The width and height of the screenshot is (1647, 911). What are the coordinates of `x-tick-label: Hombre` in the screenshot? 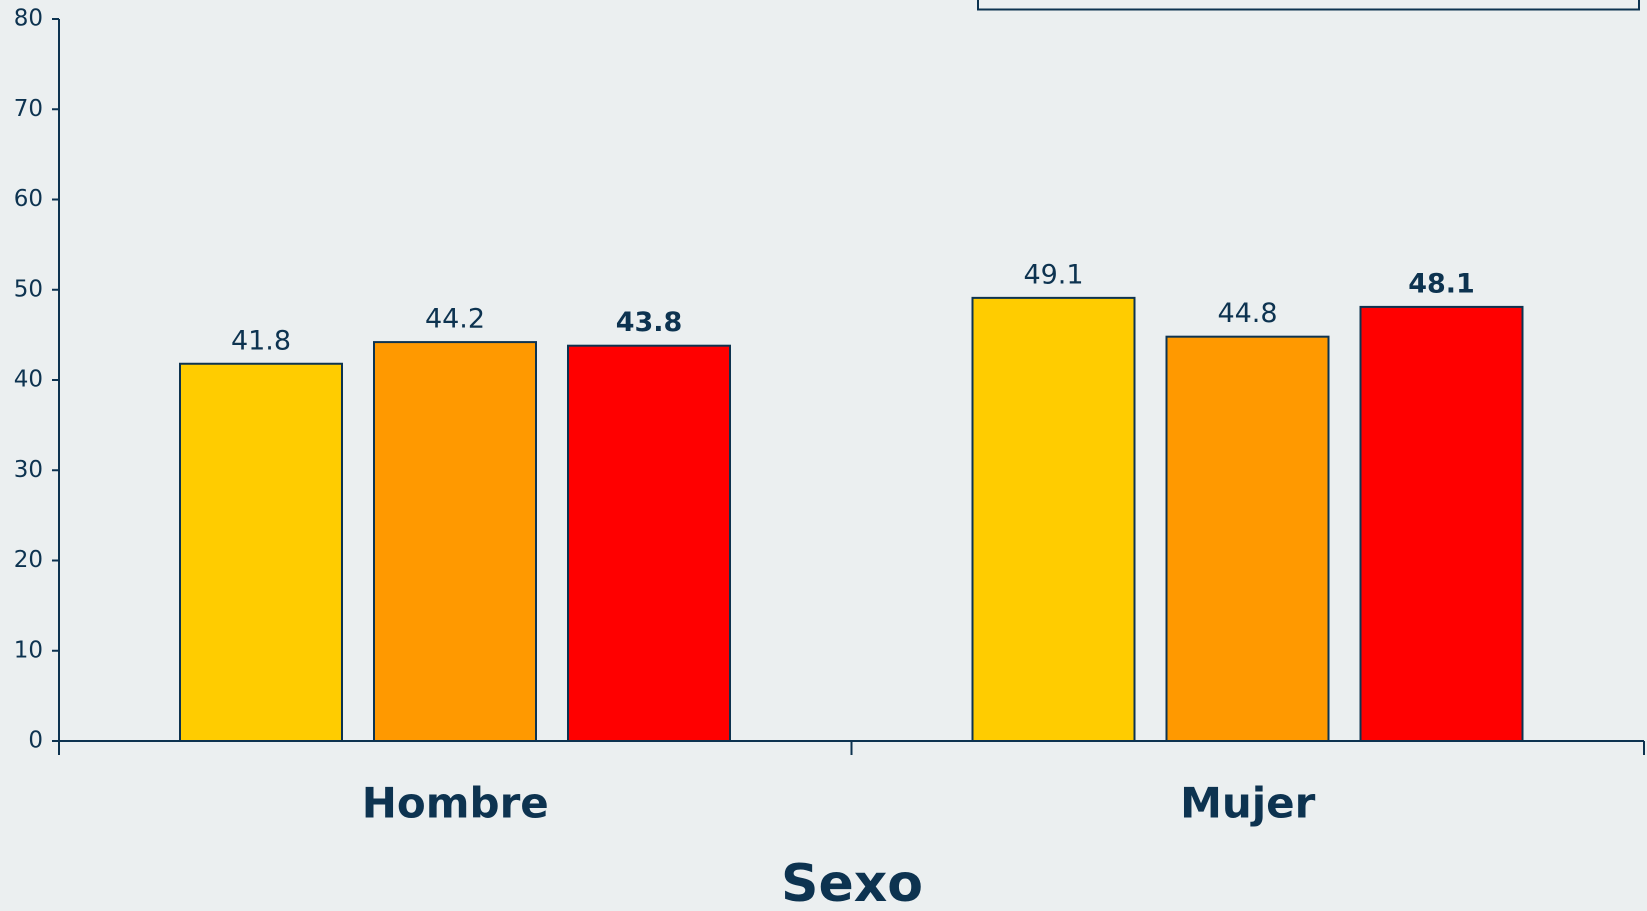 It's located at (455, 803).